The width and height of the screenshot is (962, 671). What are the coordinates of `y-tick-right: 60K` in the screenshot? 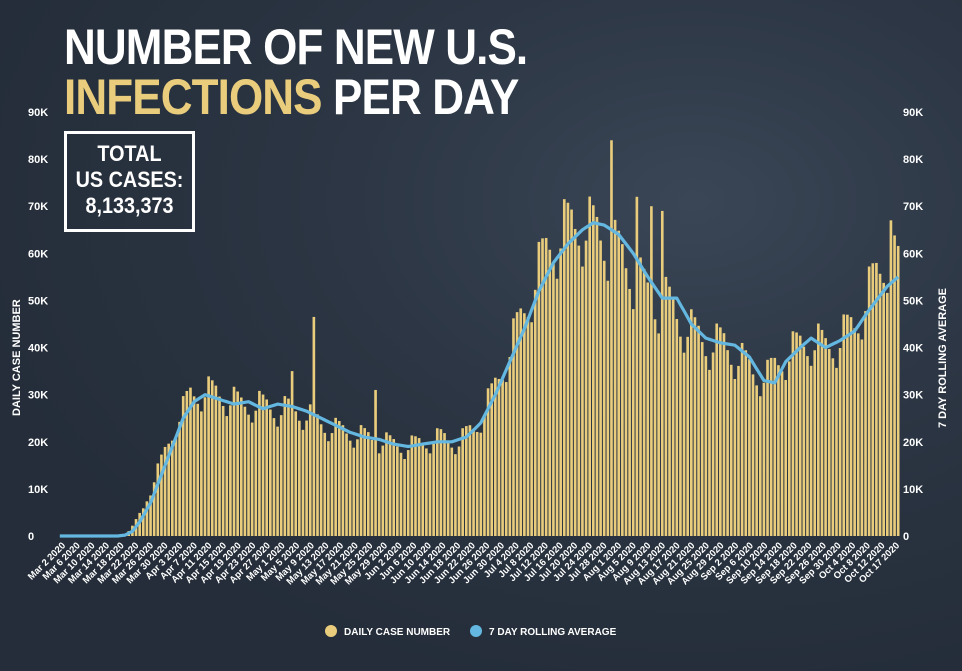 It's located at (913, 254).